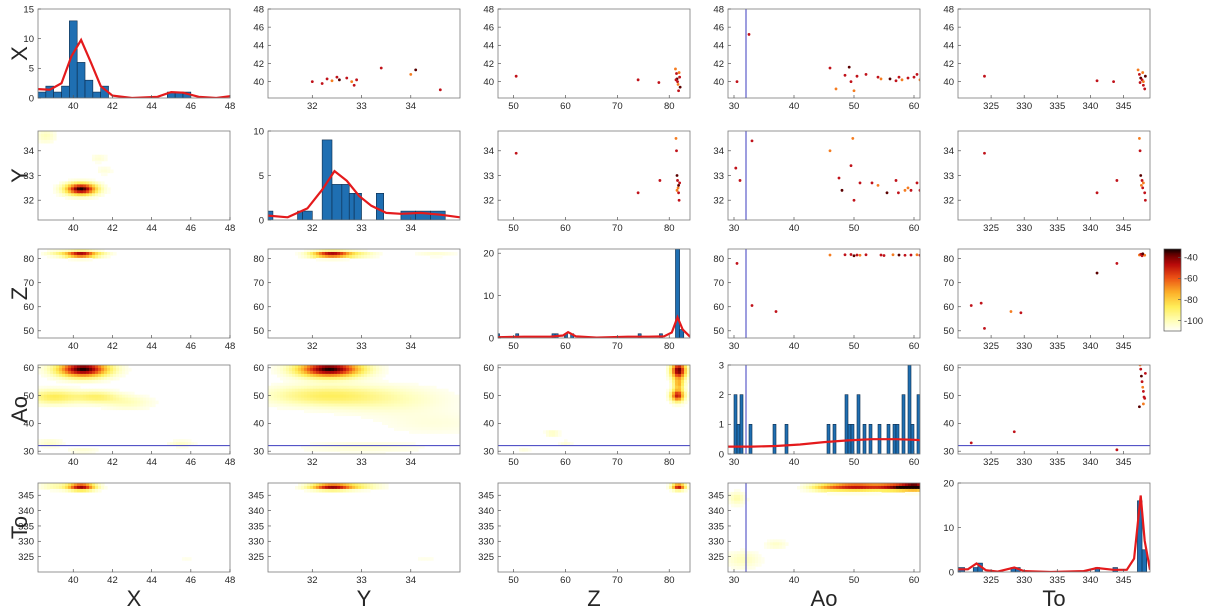  I want to click on x-tick-label: 335, so click(1057, 580).